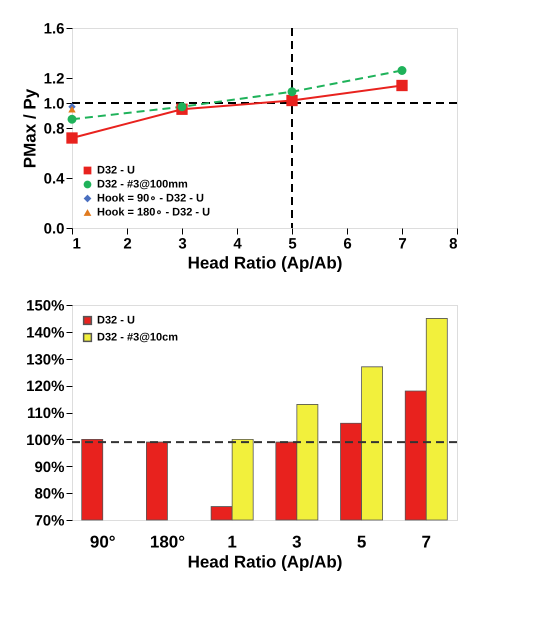 Image resolution: width=536 pixels, height=635 pixels. I want to click on x-tick-label: 2, so click(127, 244).